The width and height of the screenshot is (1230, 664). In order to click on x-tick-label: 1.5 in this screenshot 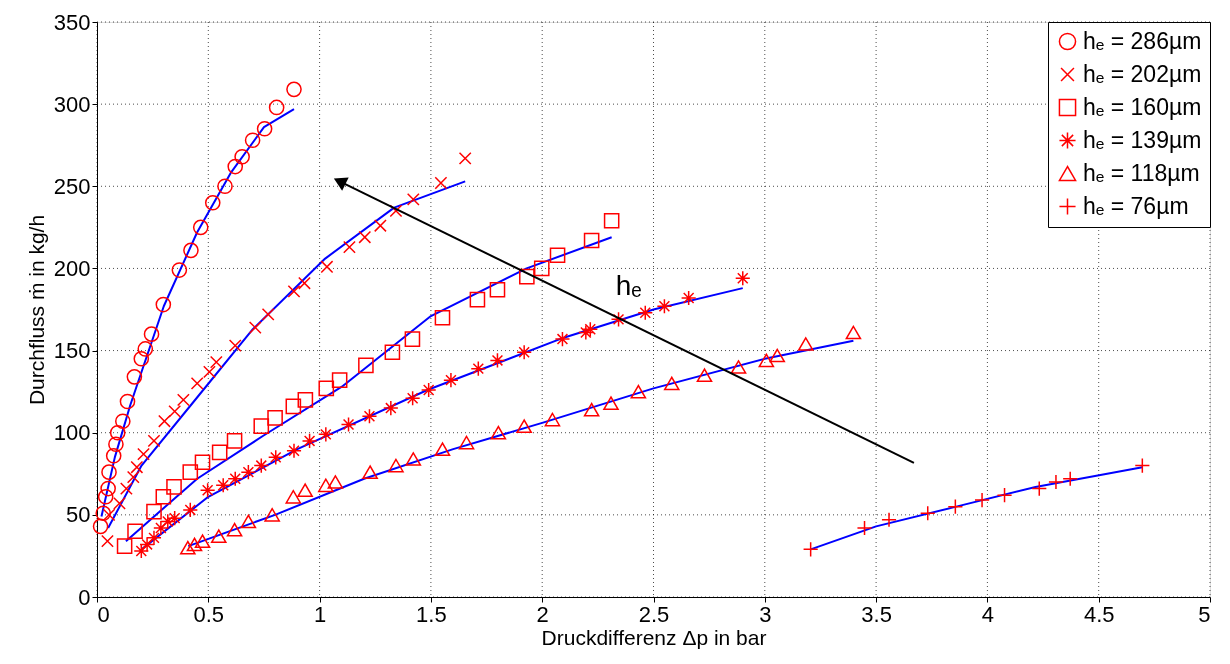, I will do `click(431, 614)`.